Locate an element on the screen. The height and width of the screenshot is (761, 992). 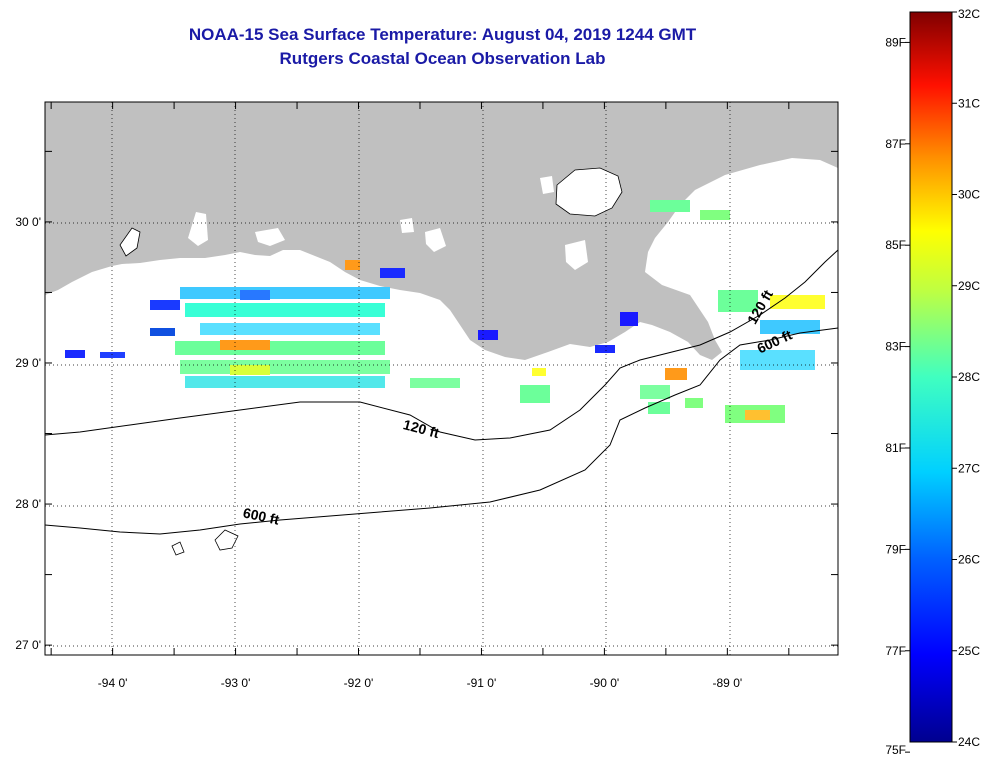
colorbar-gradient is located at coordinates (931, 377).